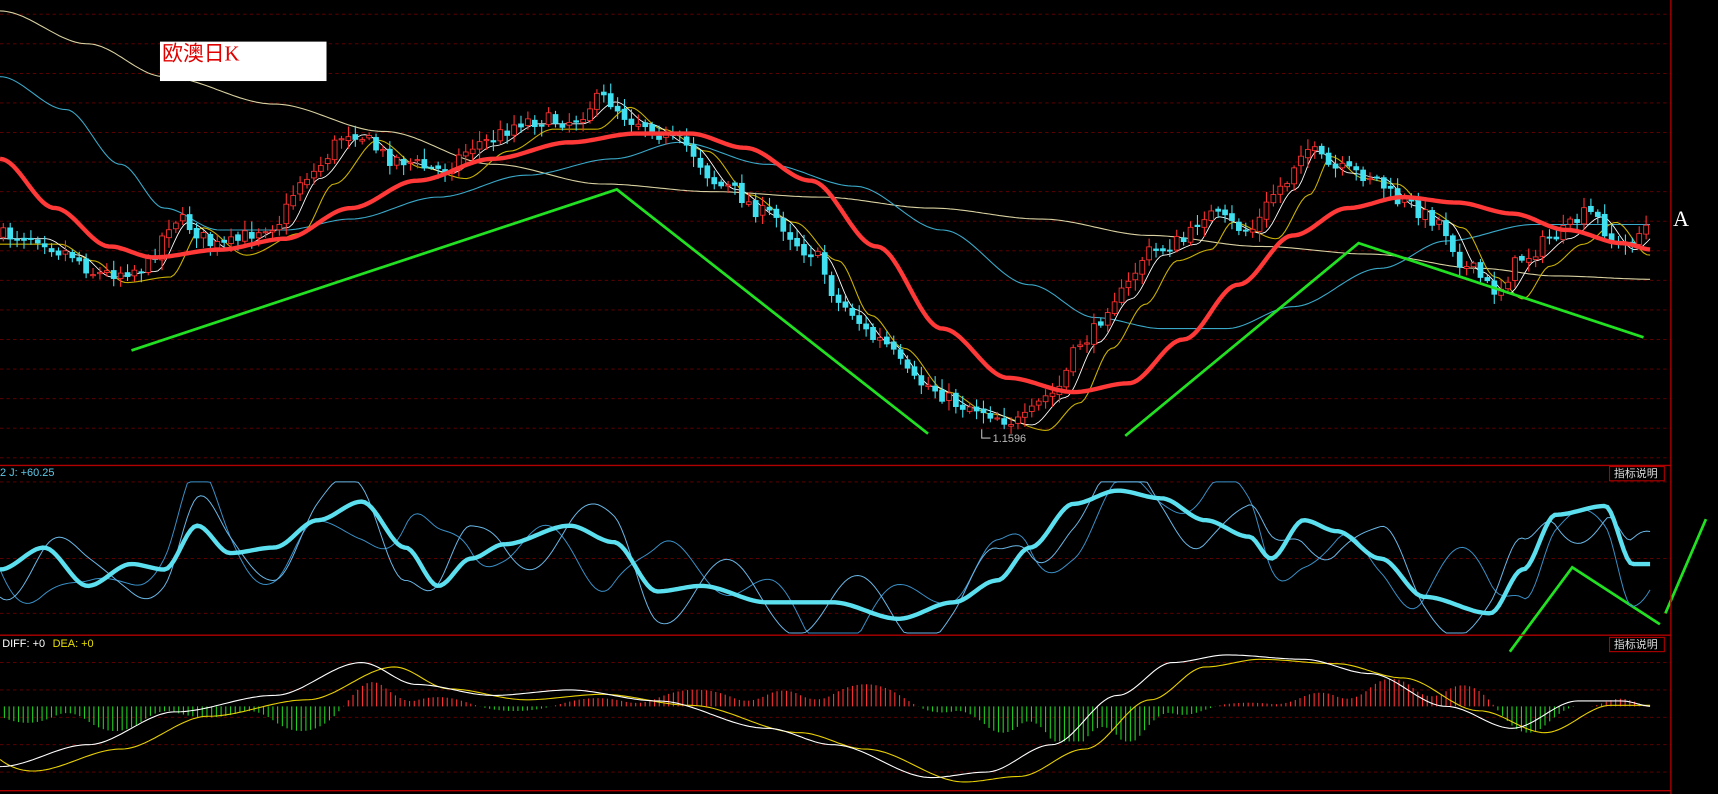  Describe the element at coordinates (1009, 439) in the screenshot. I see `low-price-label: 1.1596` at that location.